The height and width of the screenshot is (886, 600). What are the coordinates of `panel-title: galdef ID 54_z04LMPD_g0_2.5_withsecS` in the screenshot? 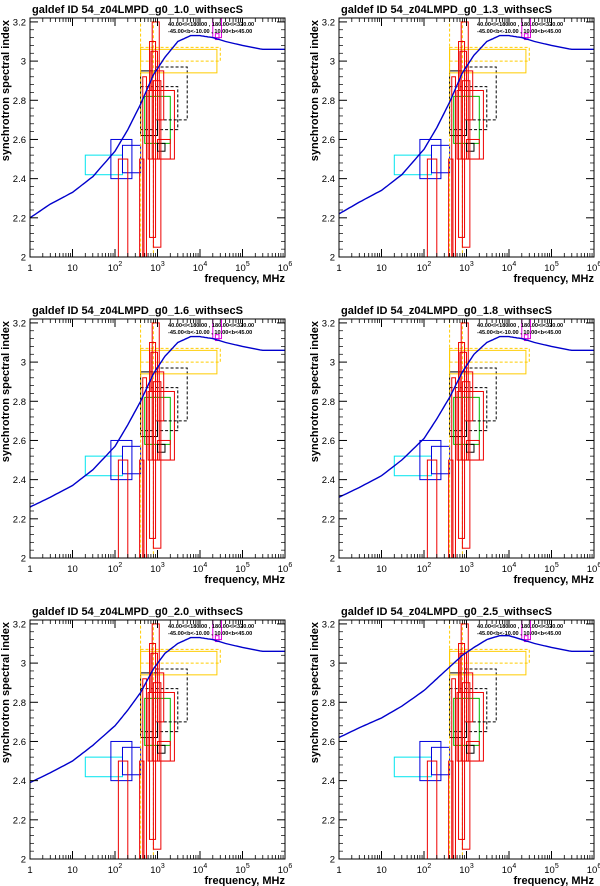 It's located at (446, 612).